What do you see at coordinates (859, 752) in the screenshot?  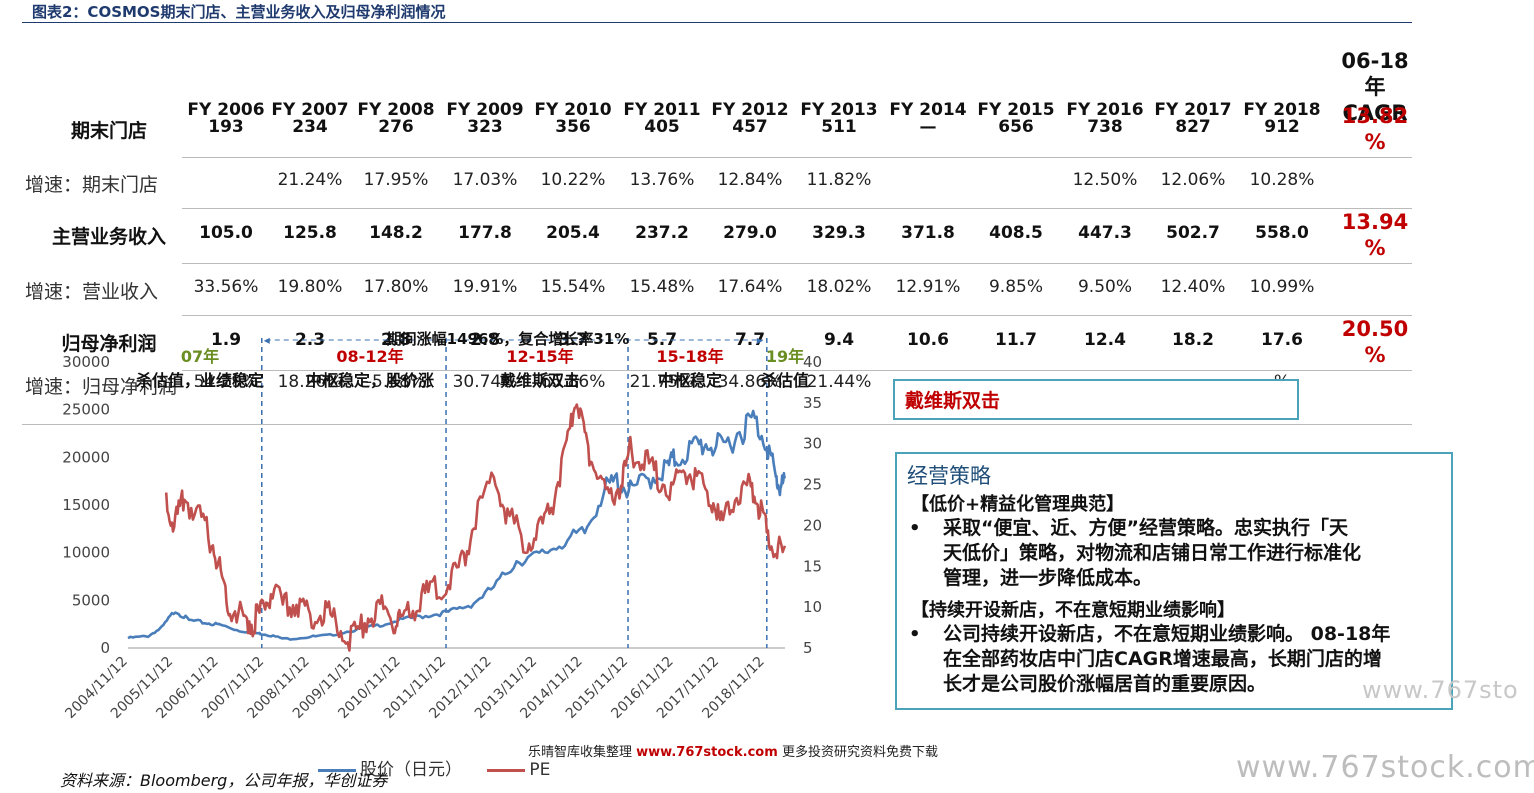 I see `watermark-text: 更多投资研究资料免费下载` at bounding box center [859, 752].